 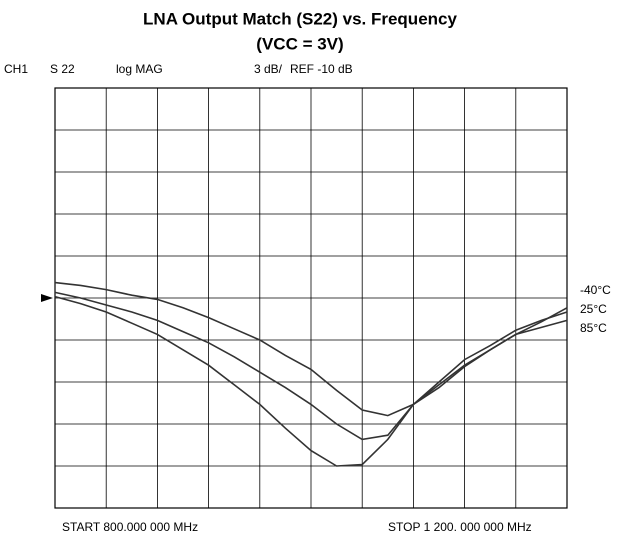 What do you see at coordinates (321, 69) in the screenshot?
I see `reference-label: REF -10 dB` at bounding box center [321, 69].